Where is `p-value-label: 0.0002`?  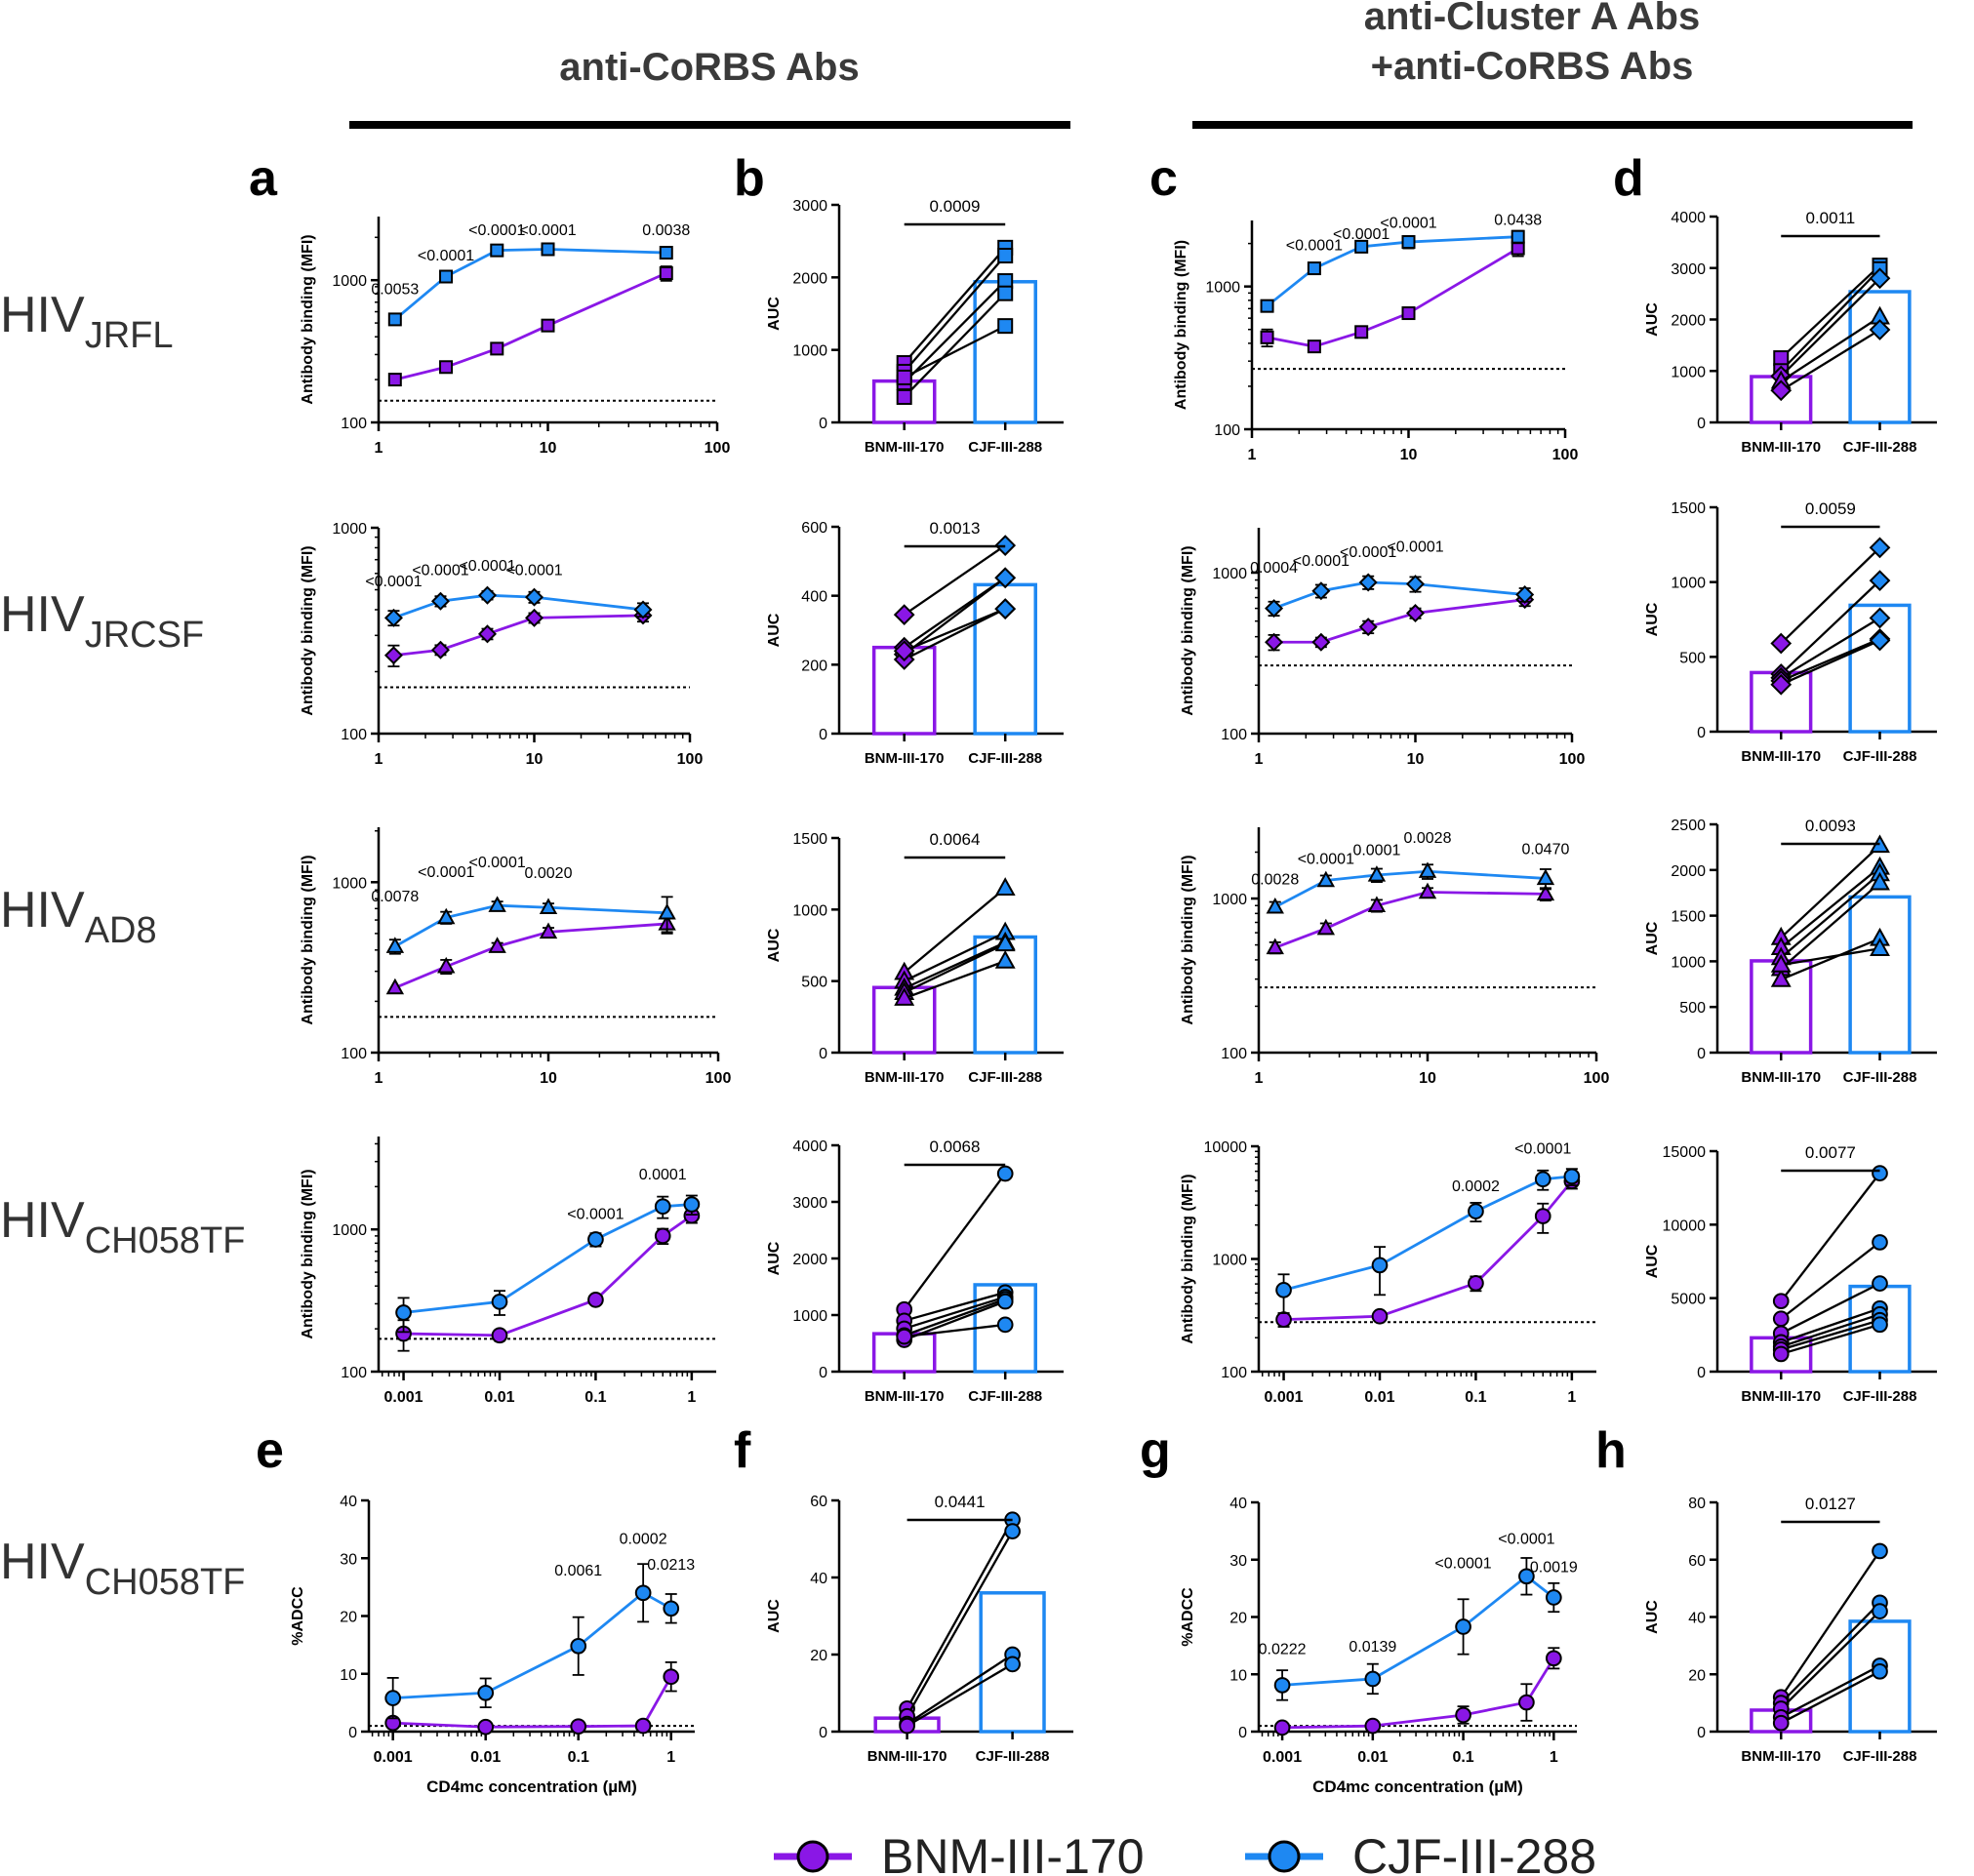 p-value-label: 0.0002 is located at coordinates (1476, 1186).